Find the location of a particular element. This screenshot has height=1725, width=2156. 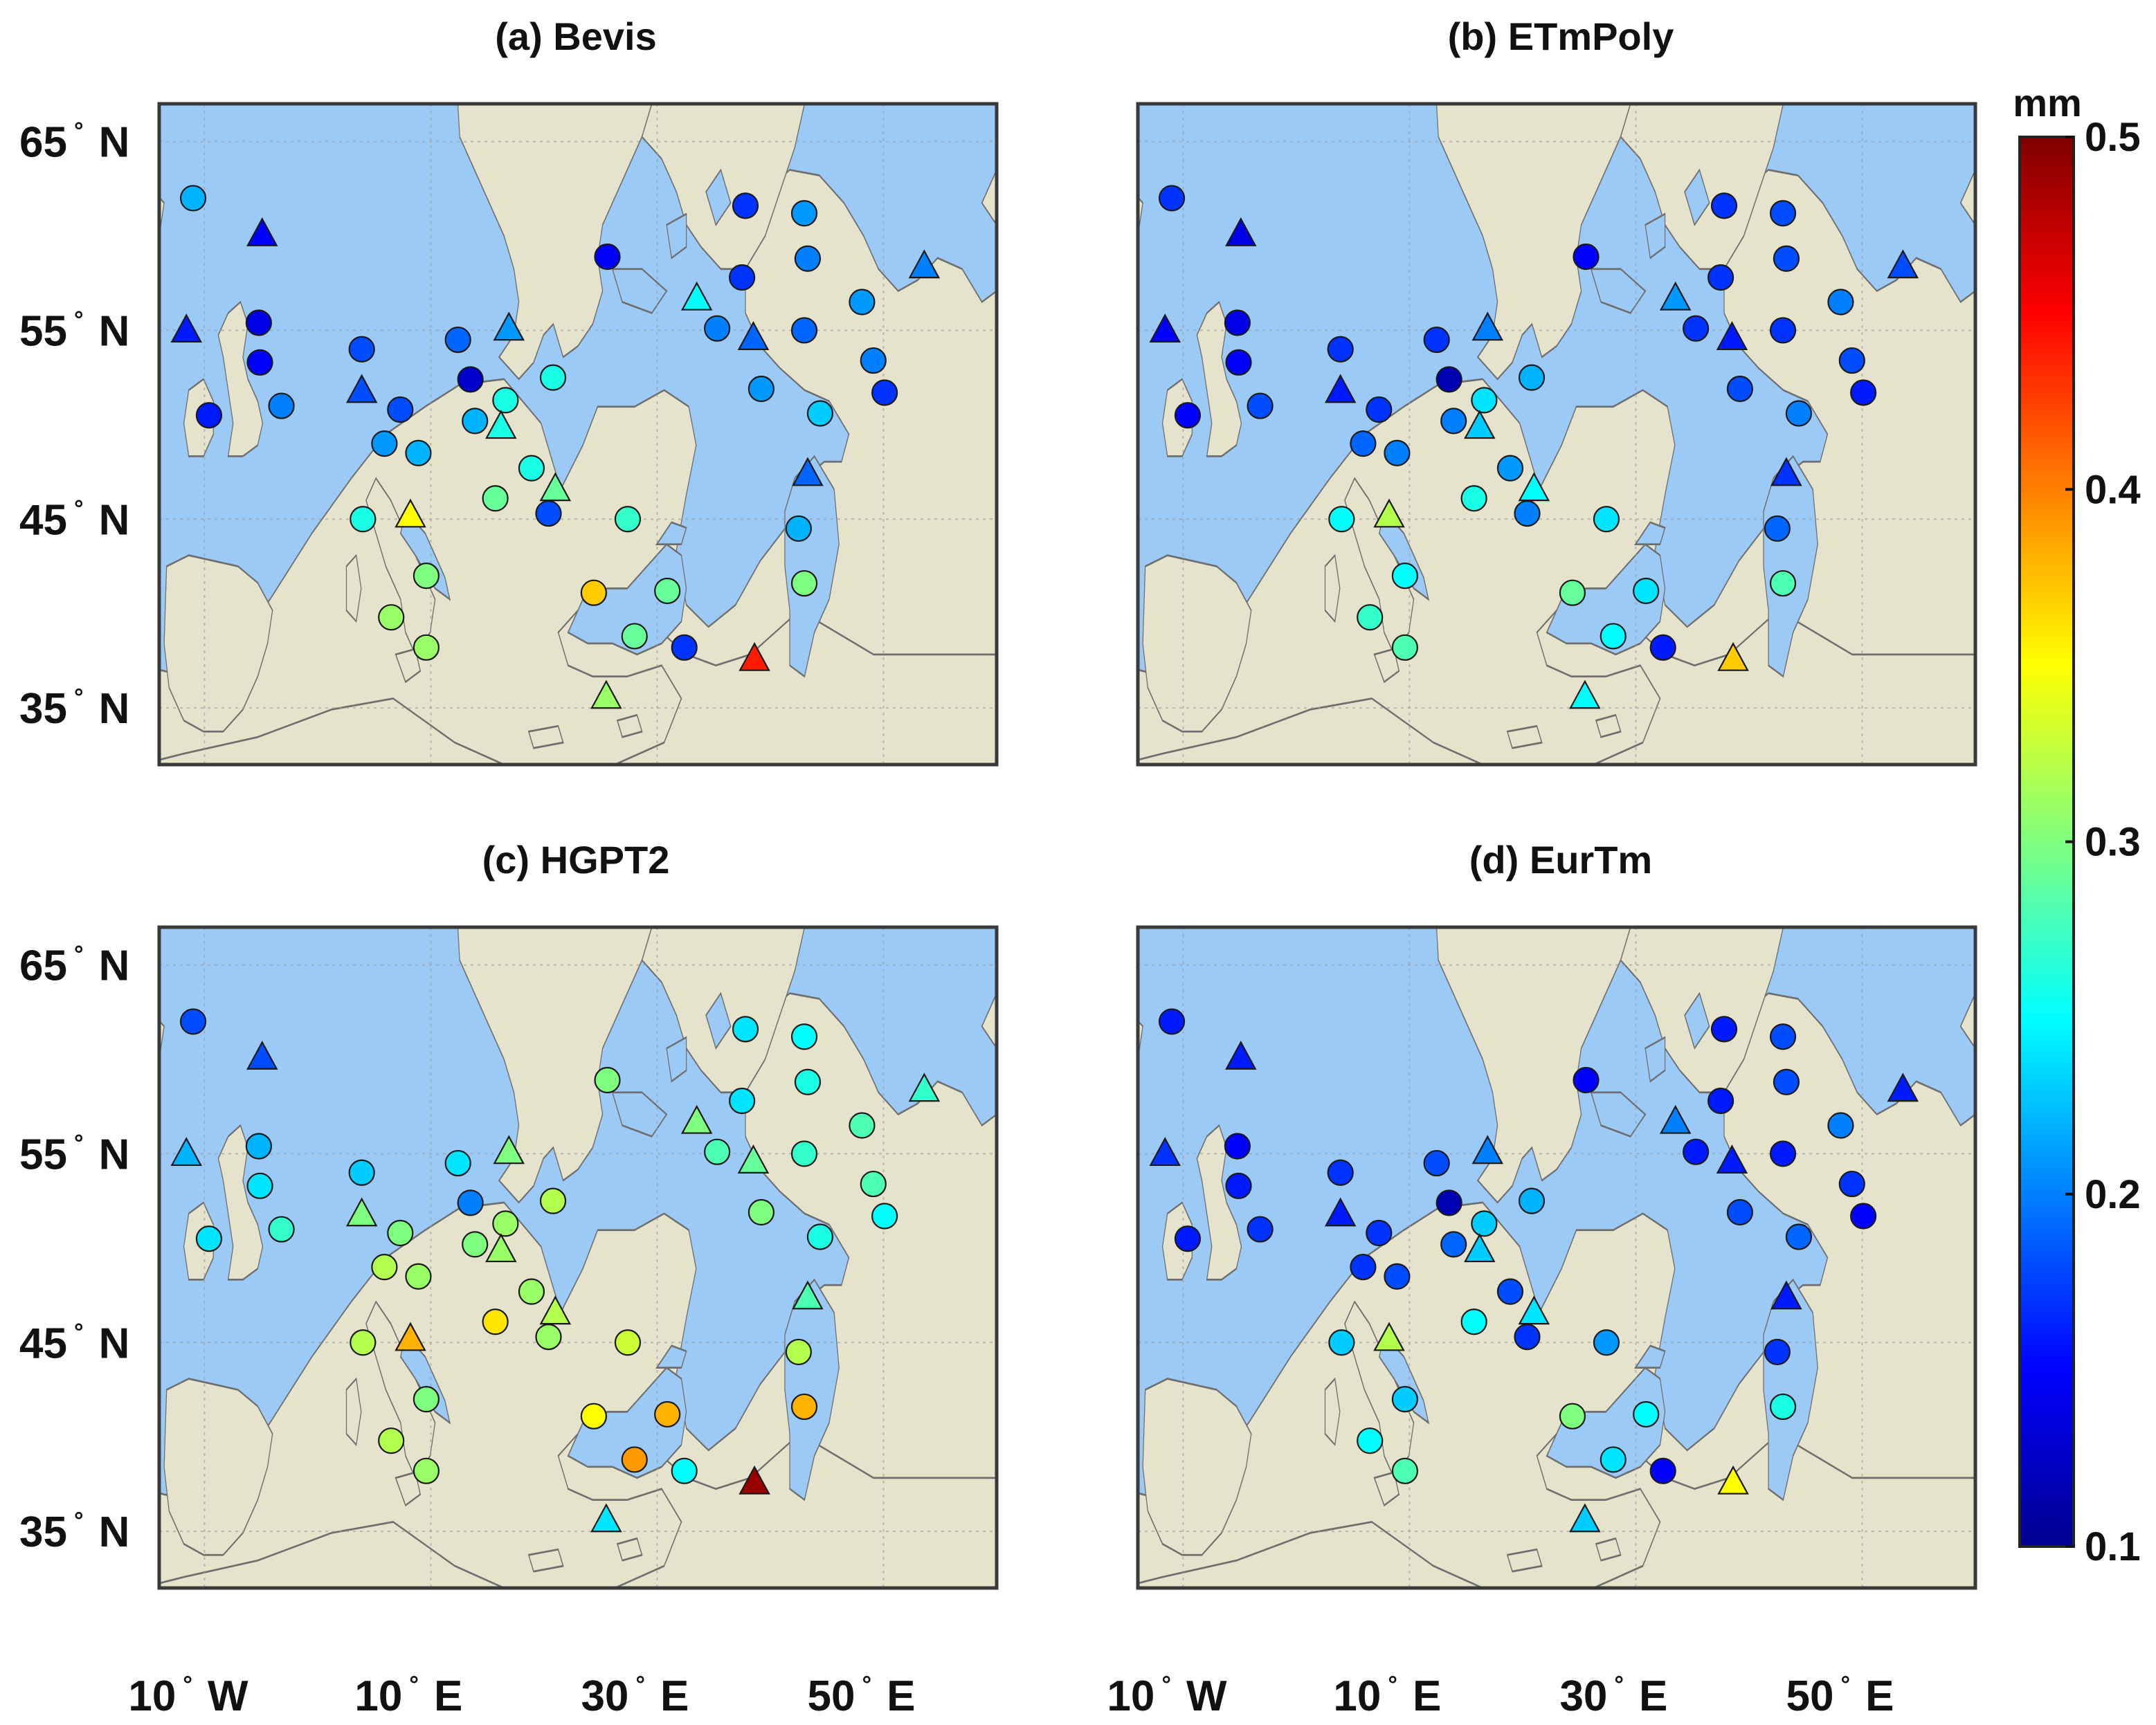

colorbar-tick-label: 0.1 is located at coordinates (2113, 1546).